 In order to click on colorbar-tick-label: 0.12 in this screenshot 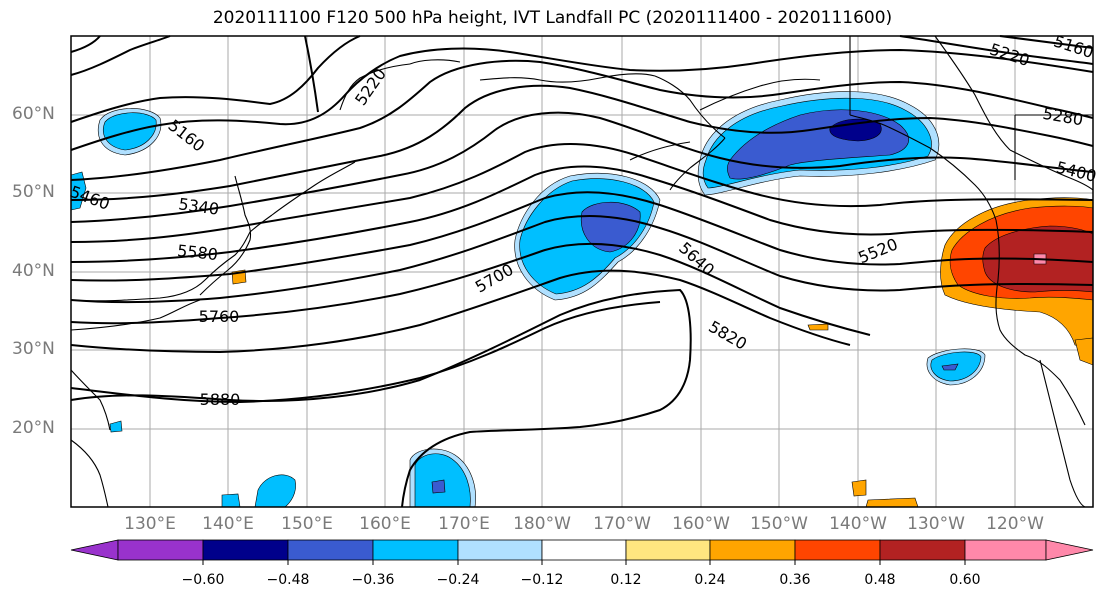, I will do `click(626, 580)`.